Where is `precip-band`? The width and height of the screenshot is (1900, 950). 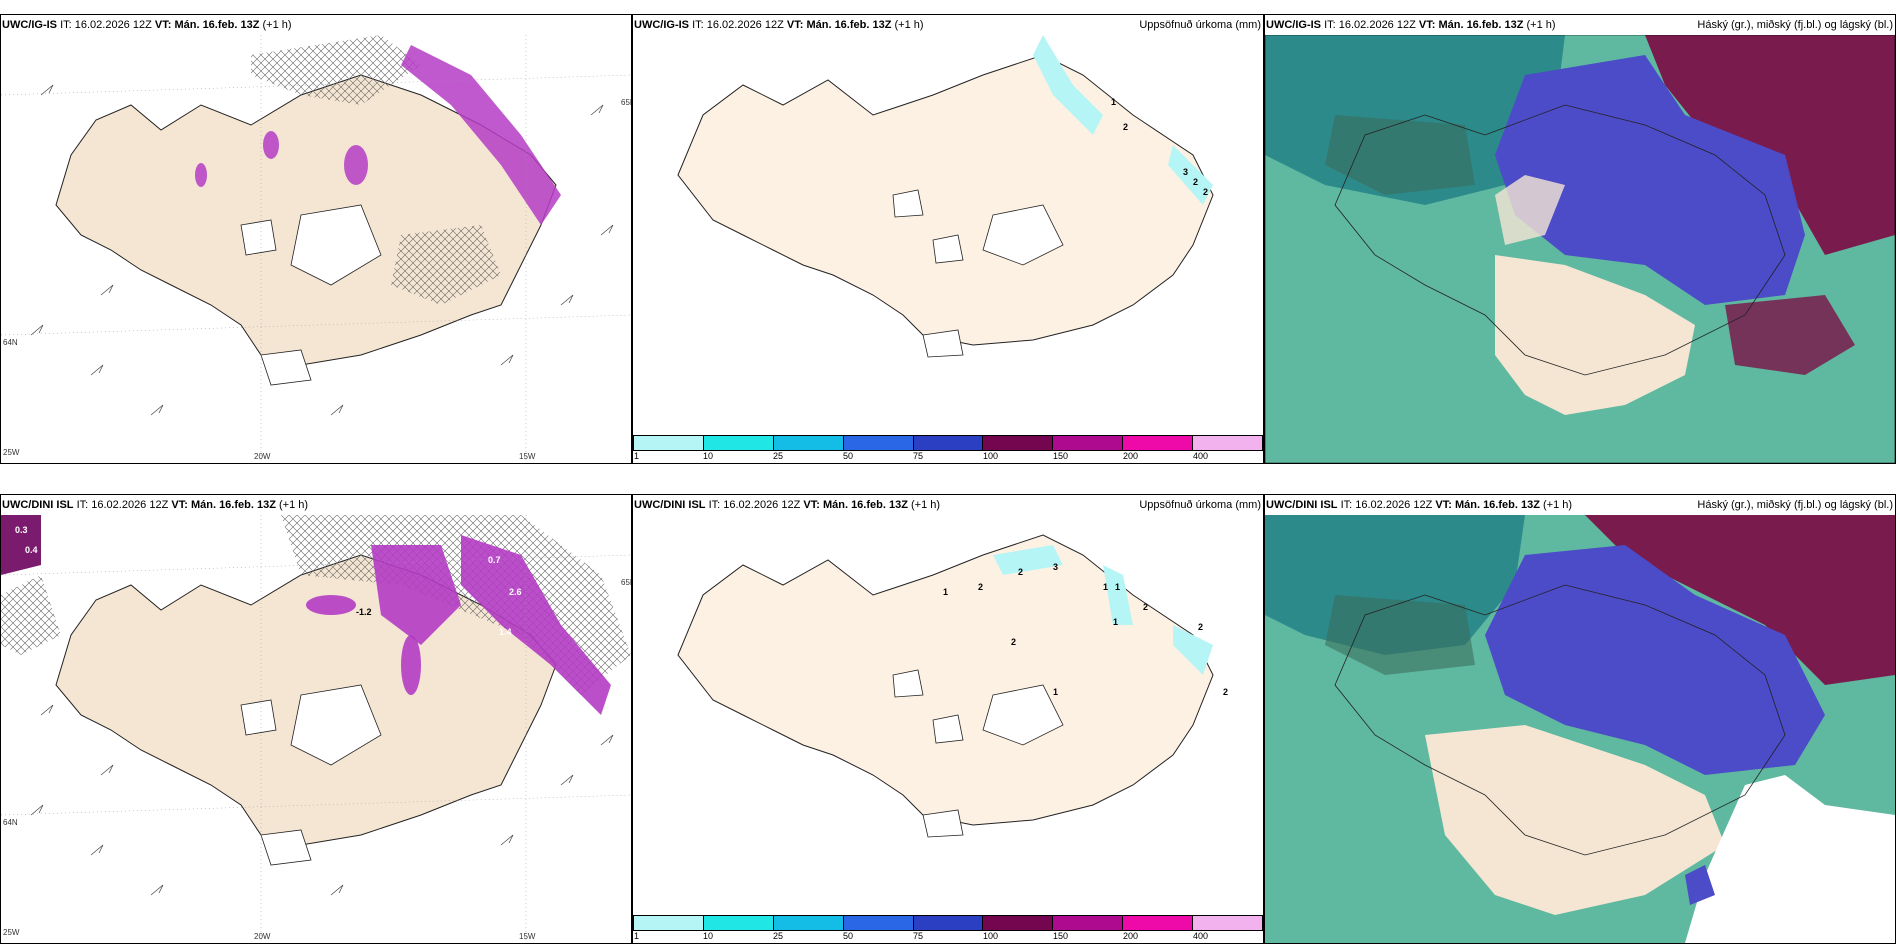
precip-band is located at coordinates (481, 135).